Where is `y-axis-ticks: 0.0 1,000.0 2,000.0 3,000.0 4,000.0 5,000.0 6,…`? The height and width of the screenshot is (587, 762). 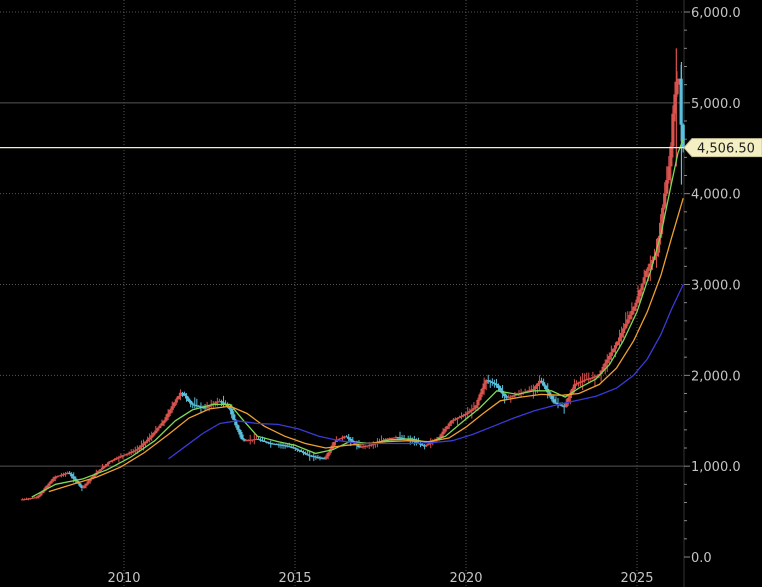
y-axis-ticks: 0.0 1,000.0 2,000.0 3,000.0 4,000.0 5,000.0 6,… is located at coordinates (716, 286).